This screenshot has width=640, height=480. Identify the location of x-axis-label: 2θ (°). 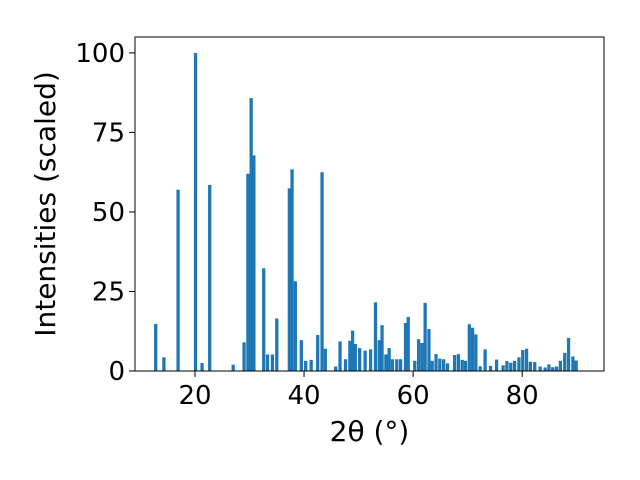
(370, 431).